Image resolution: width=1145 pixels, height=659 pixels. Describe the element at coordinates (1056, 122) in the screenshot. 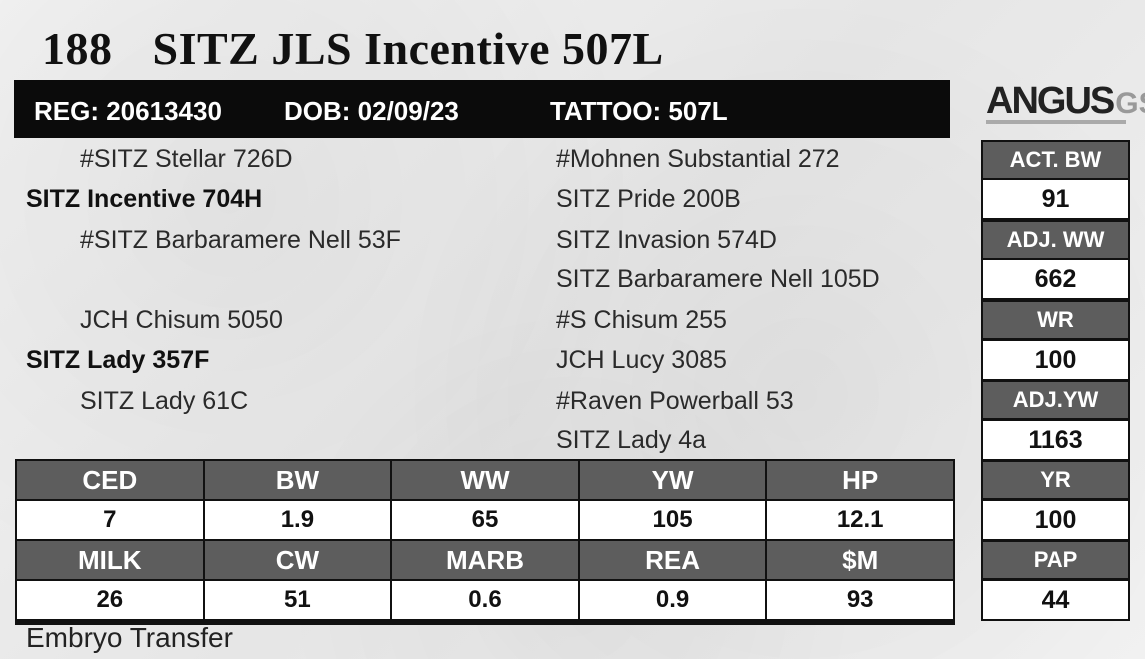

I see `logo-underline` at that location.